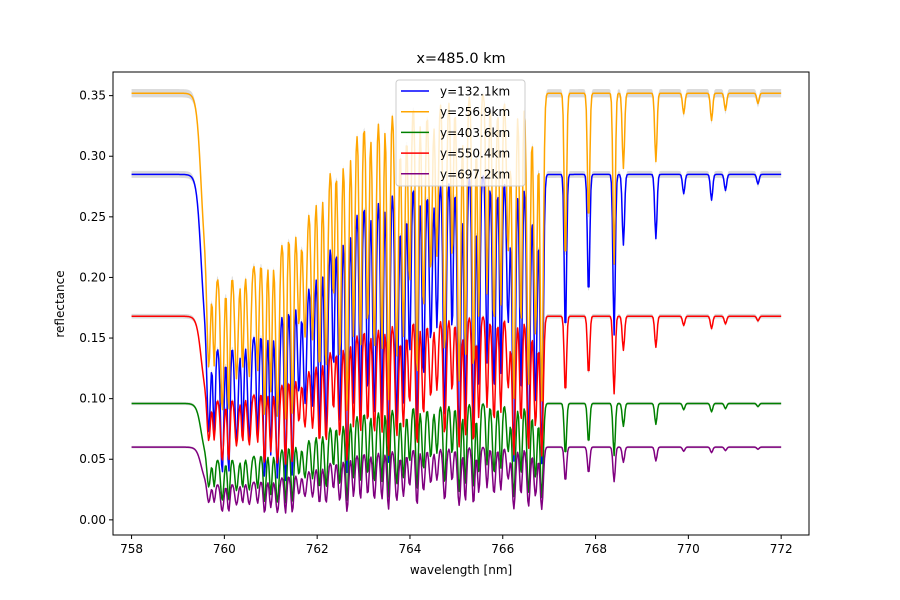 The width and height of the screenshot is (900, 600). Describe the element at coordinates (92, 217) in the screenshot. I see `y-tick-label: 0.25` at that location.